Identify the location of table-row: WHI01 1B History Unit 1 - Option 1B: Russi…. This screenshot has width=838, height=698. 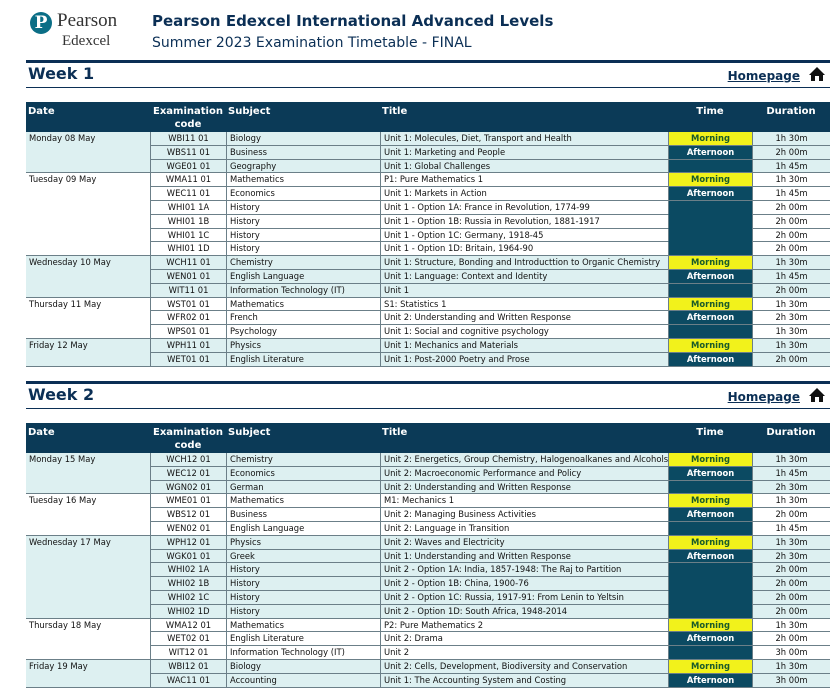
(428, 221).